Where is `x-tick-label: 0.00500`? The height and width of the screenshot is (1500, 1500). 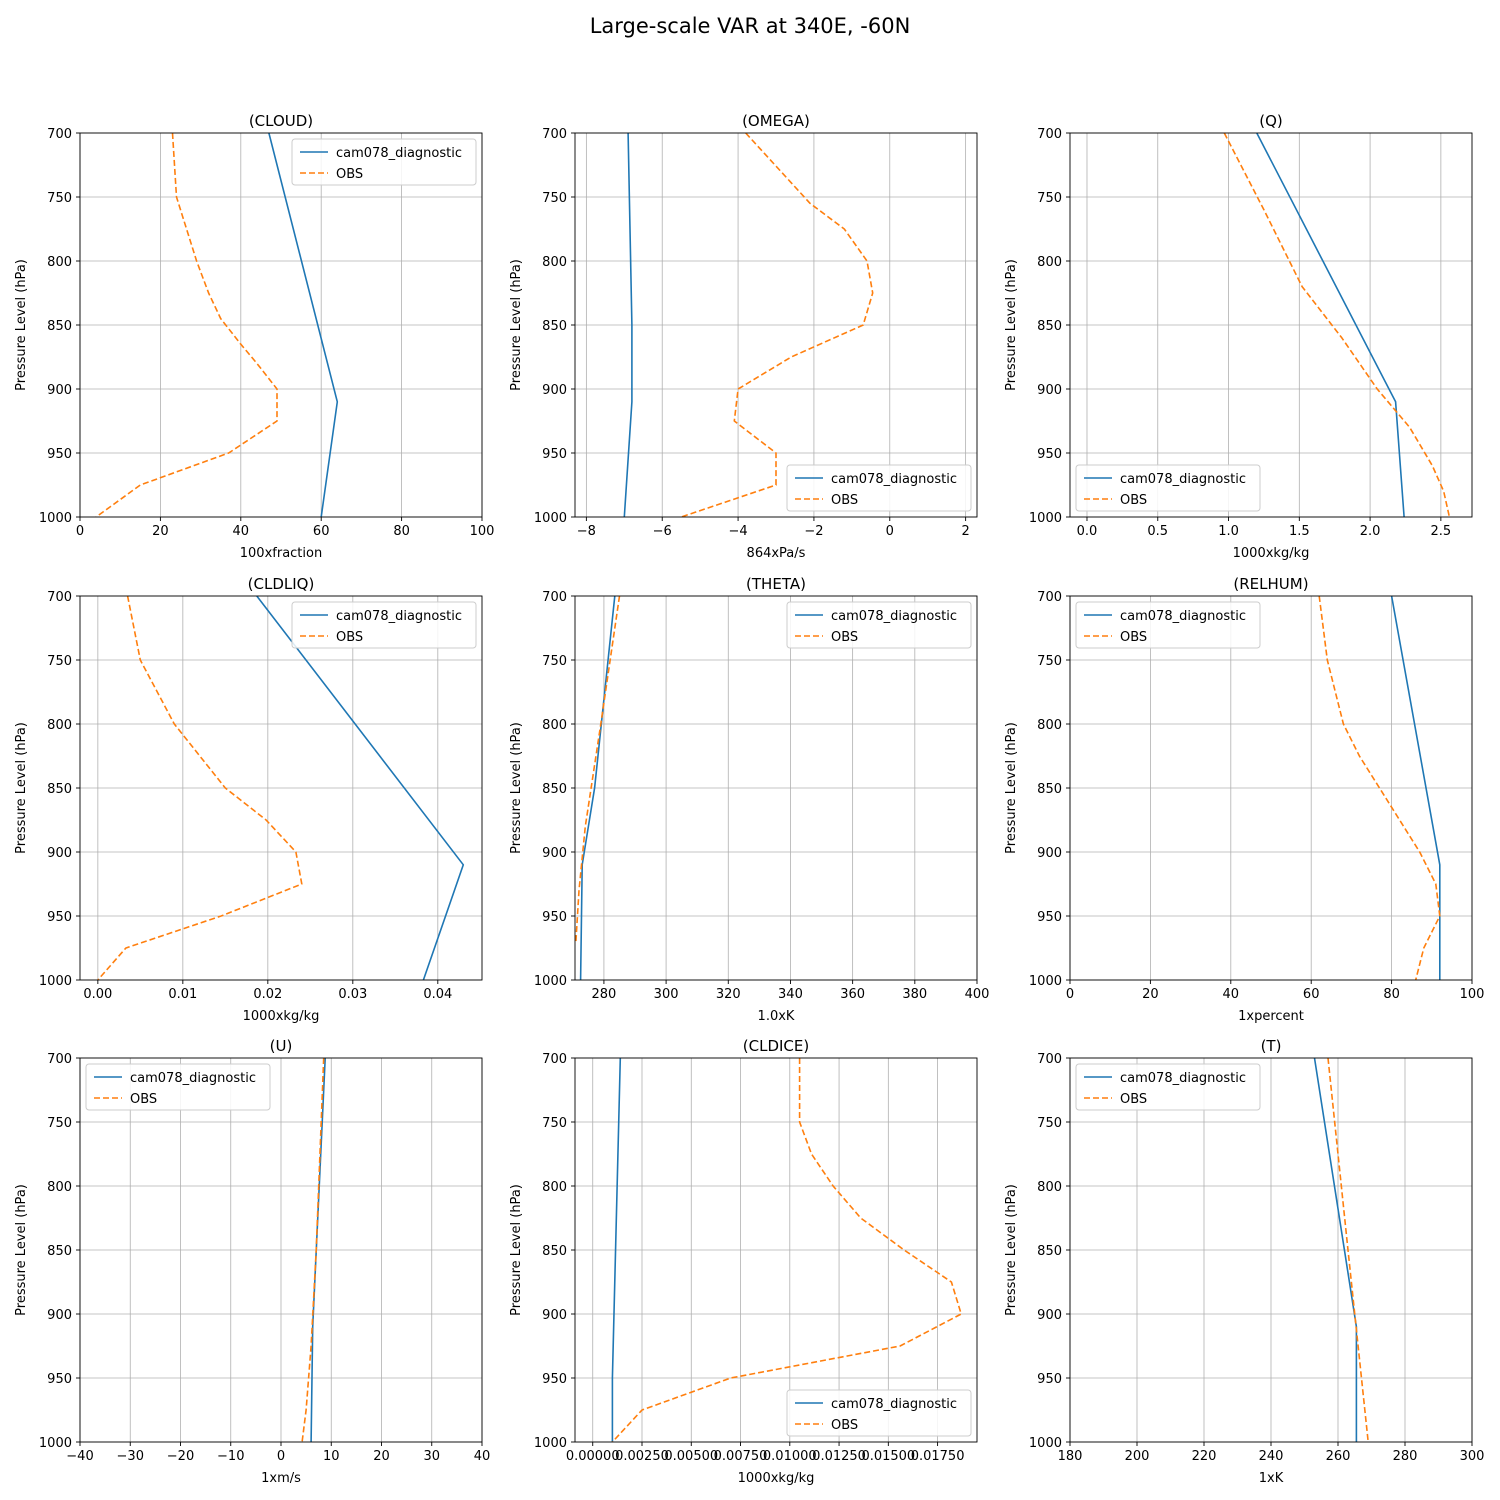
x-tick-label: 0.00500 is located at coordinates (691, 1456).